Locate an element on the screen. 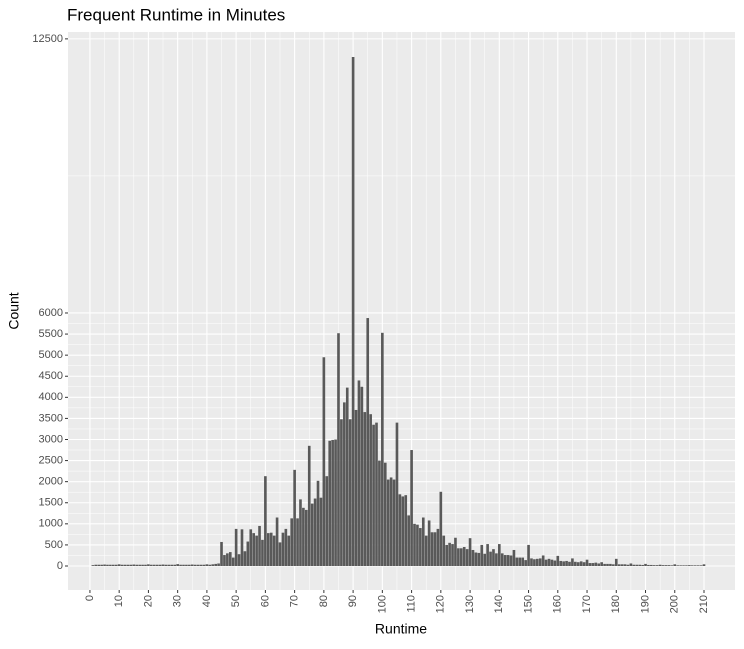 The image size is (744, 649). x-tick-label: 170 is located at coordinates (587, 604).